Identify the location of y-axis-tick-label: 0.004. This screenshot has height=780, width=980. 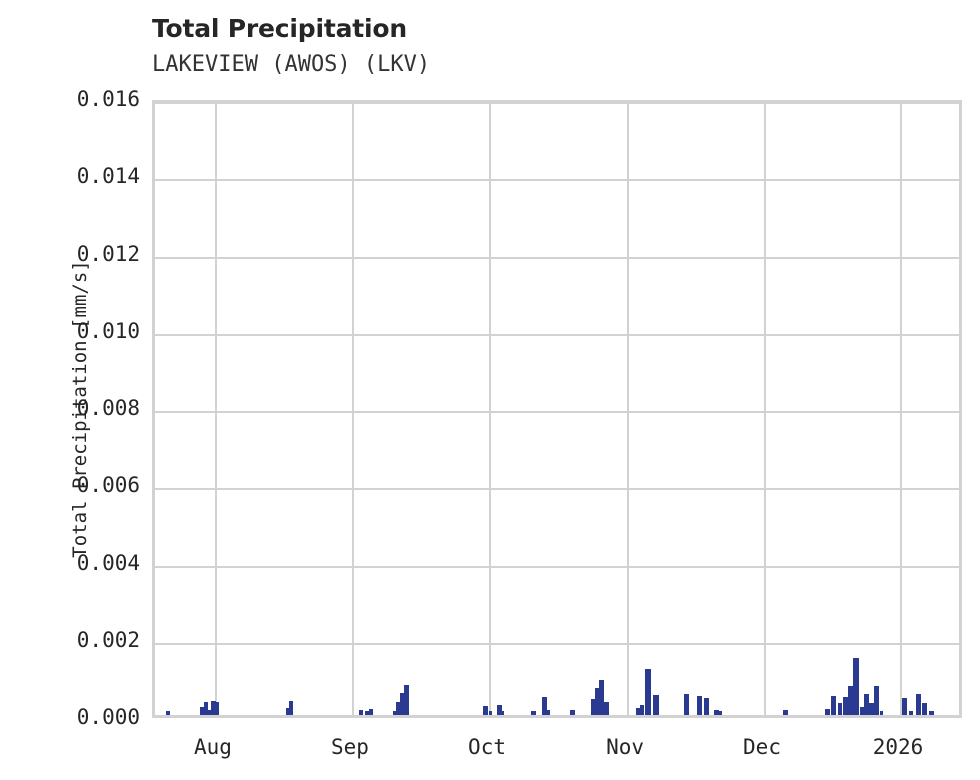
(108, 562).